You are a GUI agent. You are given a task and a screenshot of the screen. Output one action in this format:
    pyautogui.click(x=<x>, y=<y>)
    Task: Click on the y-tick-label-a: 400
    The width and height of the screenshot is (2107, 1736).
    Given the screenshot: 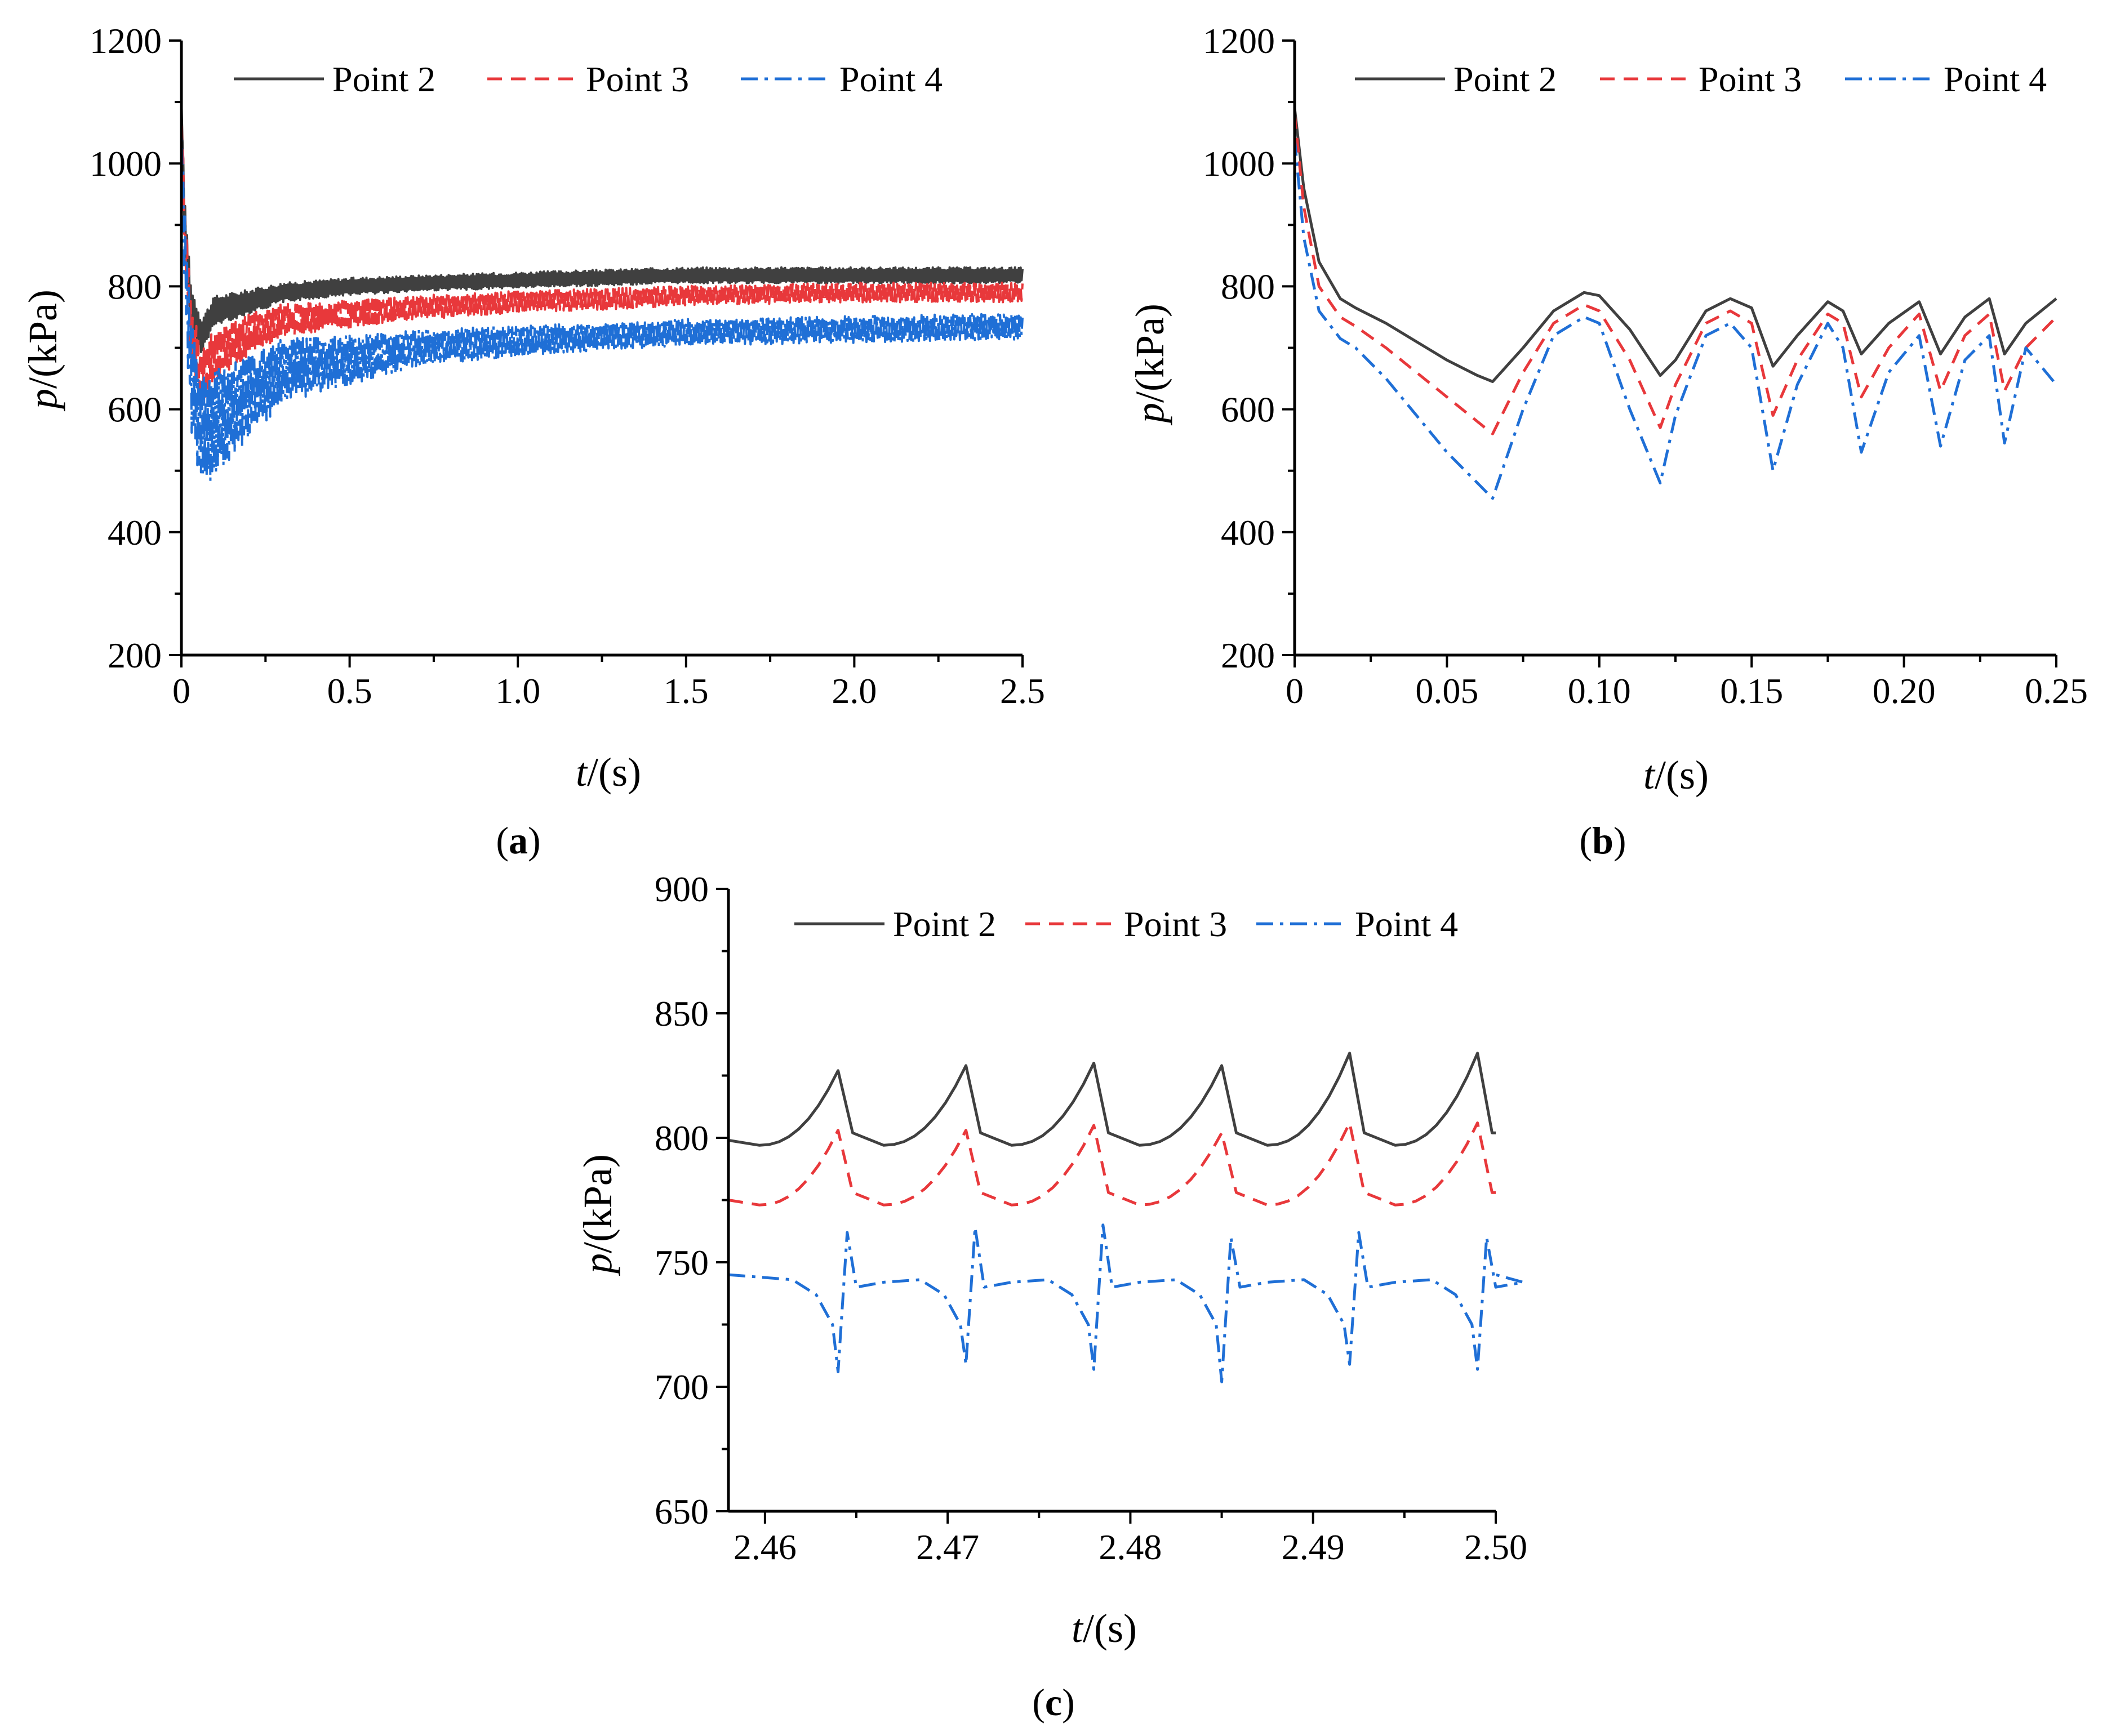 What is the action you would take?
    pyautogui.click(x=135, y=533)
    